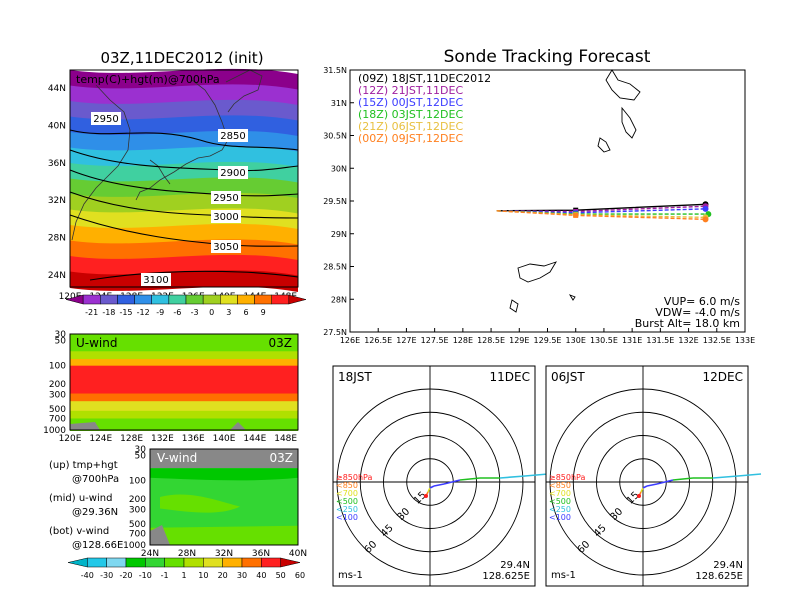 The width and height of the screenshot is (792, 612). I want to click on x-tick-label: 36N, so click(261, 554).